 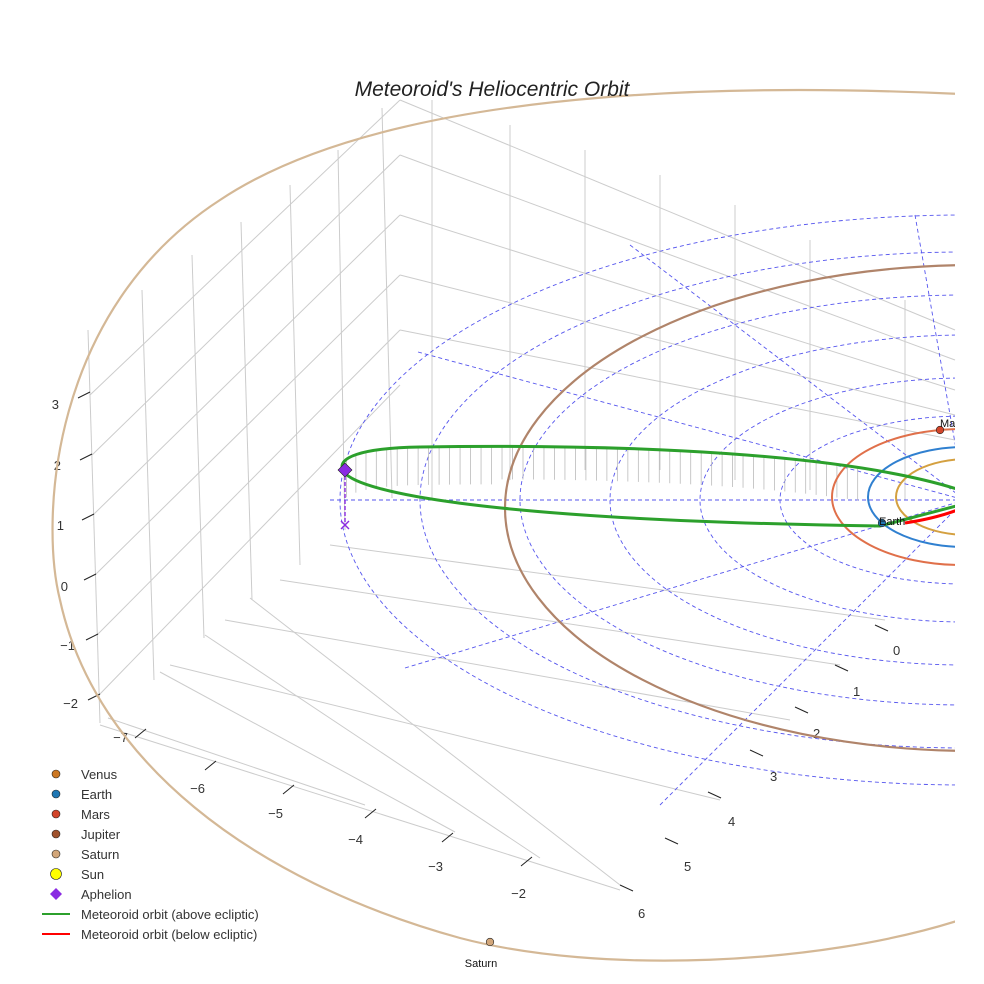 I want to click on legend-label: Meteoroid orbit (above ecliptic), so click(x=170, y=914).